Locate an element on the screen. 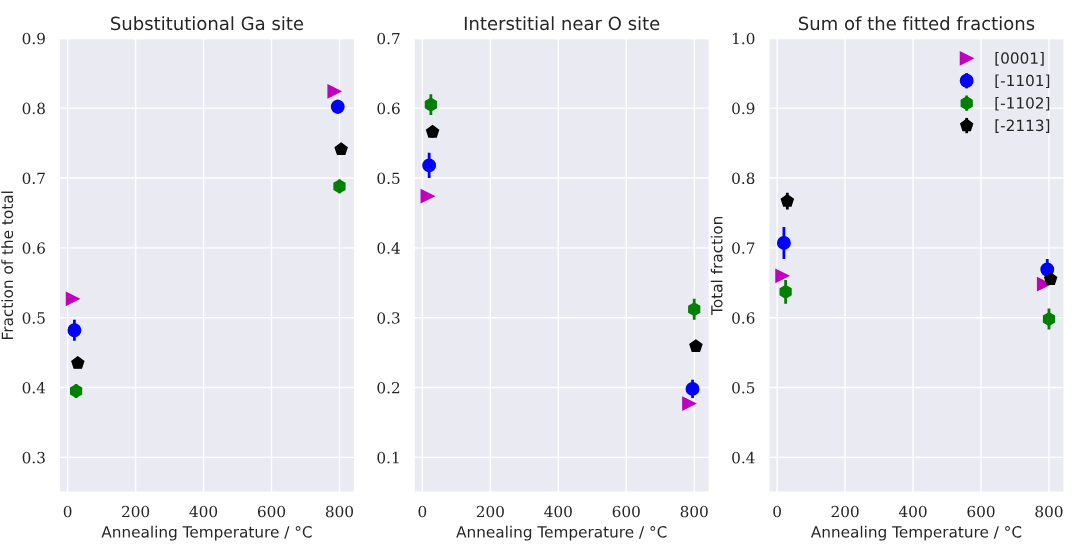 This screenshot has width=1075, height=547. y-axis-title: Fraction of the total is located at coordinates (7, 265).